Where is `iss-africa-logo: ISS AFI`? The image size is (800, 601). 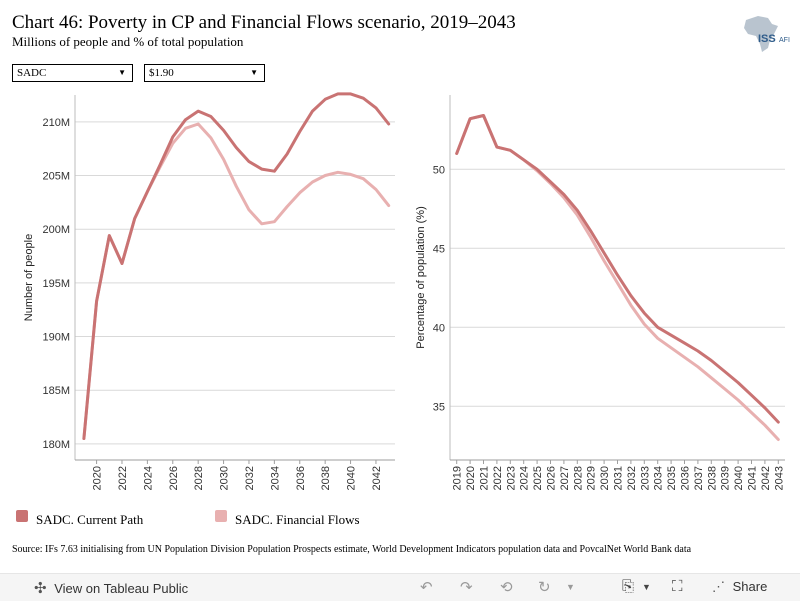 iss-africa-logo: ISS AFI is located at coordinates (767, 34).